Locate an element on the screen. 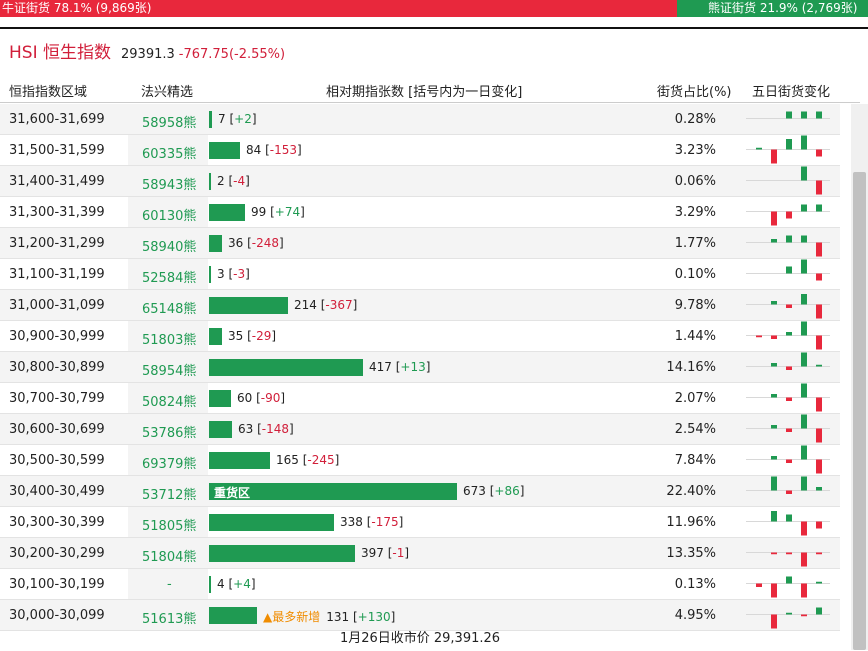  code-cell: 58954熊 is located at coordinates (168, 367).